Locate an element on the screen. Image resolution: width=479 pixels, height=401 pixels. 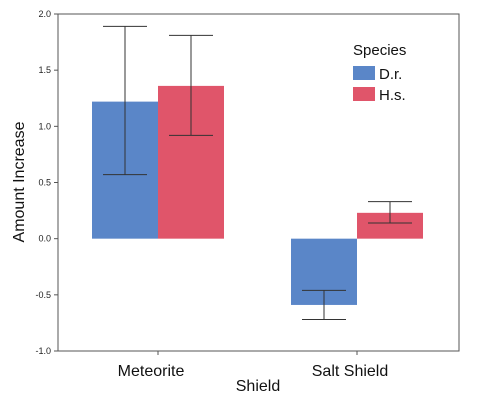
x-category-label: Meteorite is located at coordinates (151, 371).